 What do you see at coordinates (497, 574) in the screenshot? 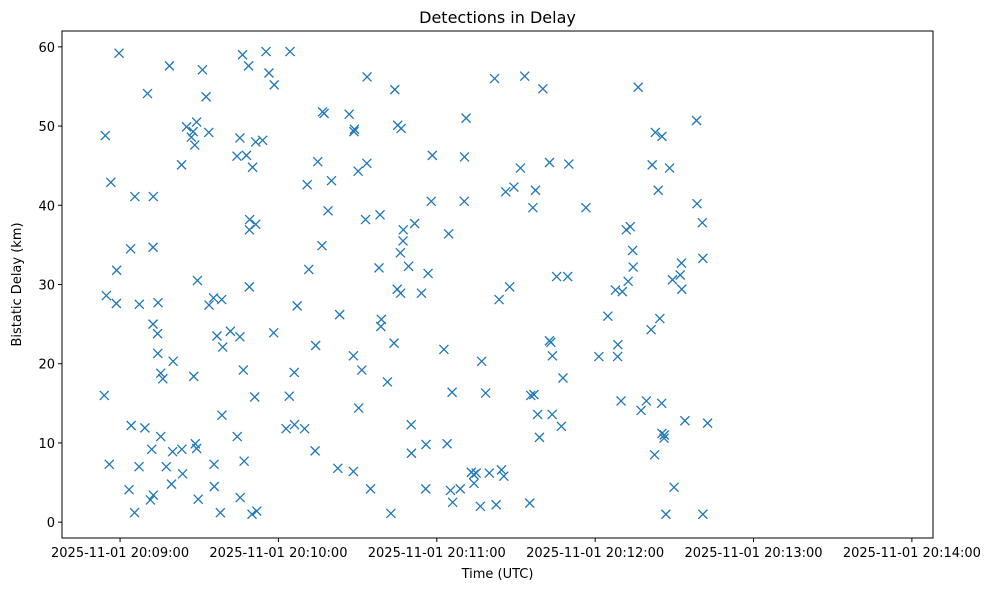
I see `x-axis-label: Time (UTC)` at bounding box center [497, 574].